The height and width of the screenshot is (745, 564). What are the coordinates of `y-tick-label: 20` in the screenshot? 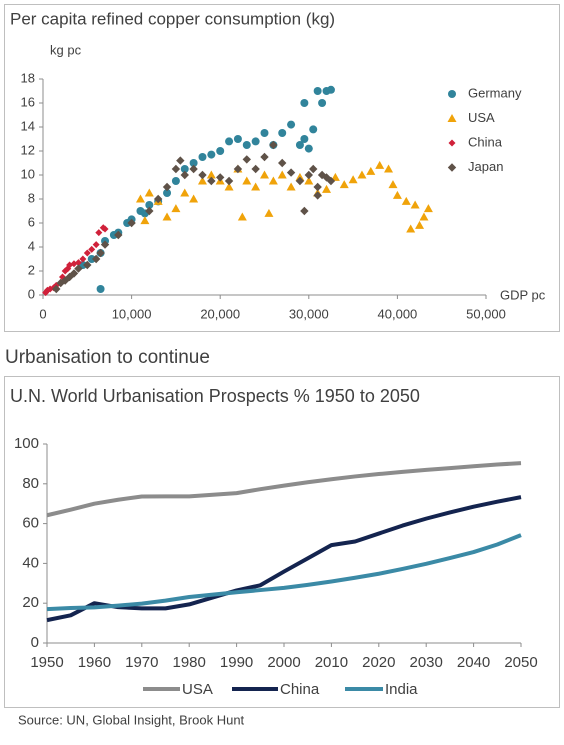 It's located at (30, 602).